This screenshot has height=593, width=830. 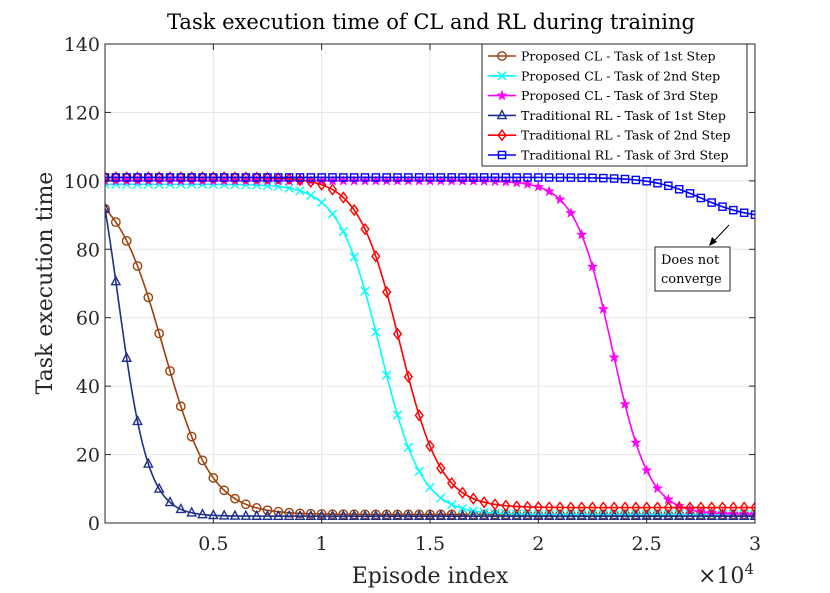 I want to click on legend-entry: Traditional RL - Task of 3rd Step, so click(x=608, y=155).